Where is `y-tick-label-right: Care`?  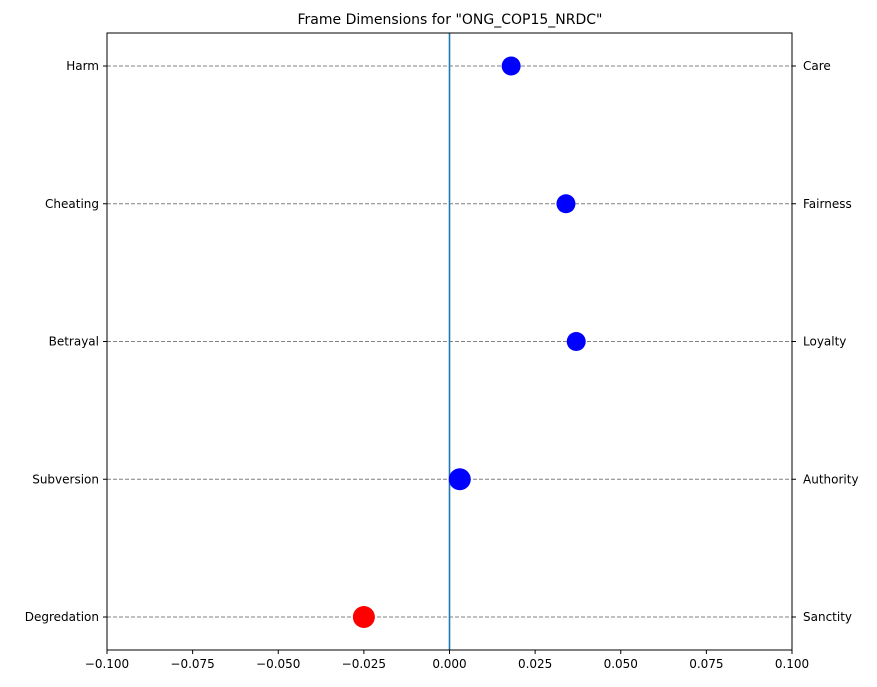
y-tick-label-right: Care is located at coordinates (817, 66).